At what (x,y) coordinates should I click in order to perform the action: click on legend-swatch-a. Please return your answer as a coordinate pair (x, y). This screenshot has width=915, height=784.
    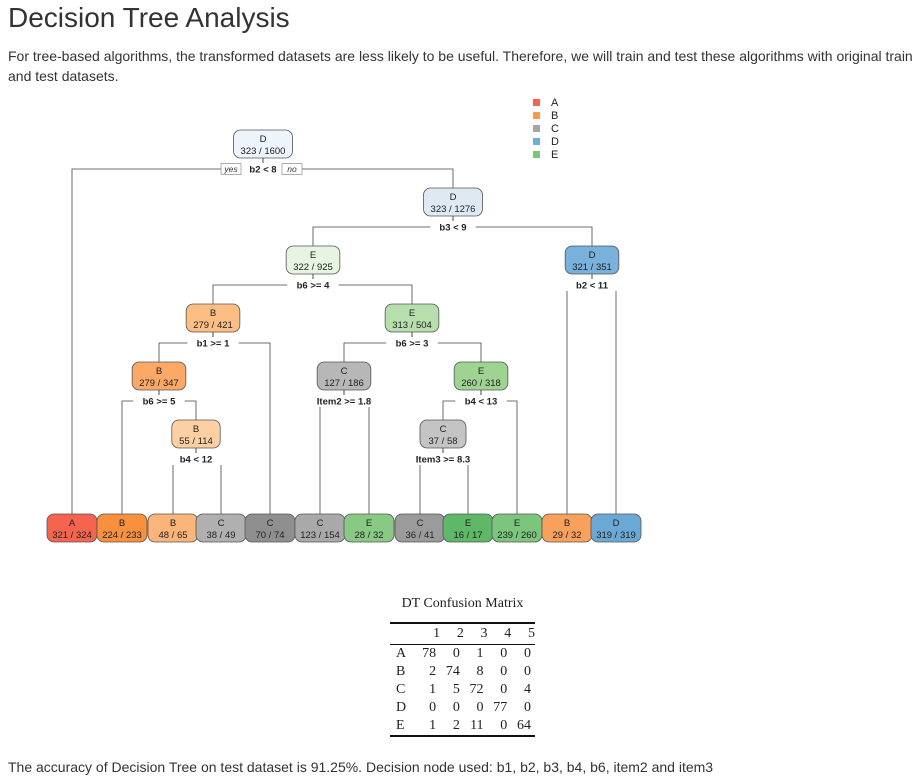
    Looking at the image, I should click on (536, 102).